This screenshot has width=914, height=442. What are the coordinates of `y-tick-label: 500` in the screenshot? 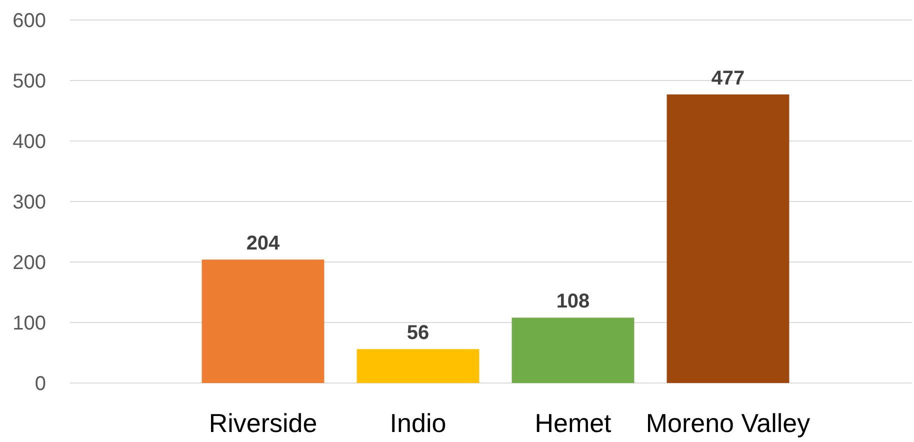 It's located at (29, 81).